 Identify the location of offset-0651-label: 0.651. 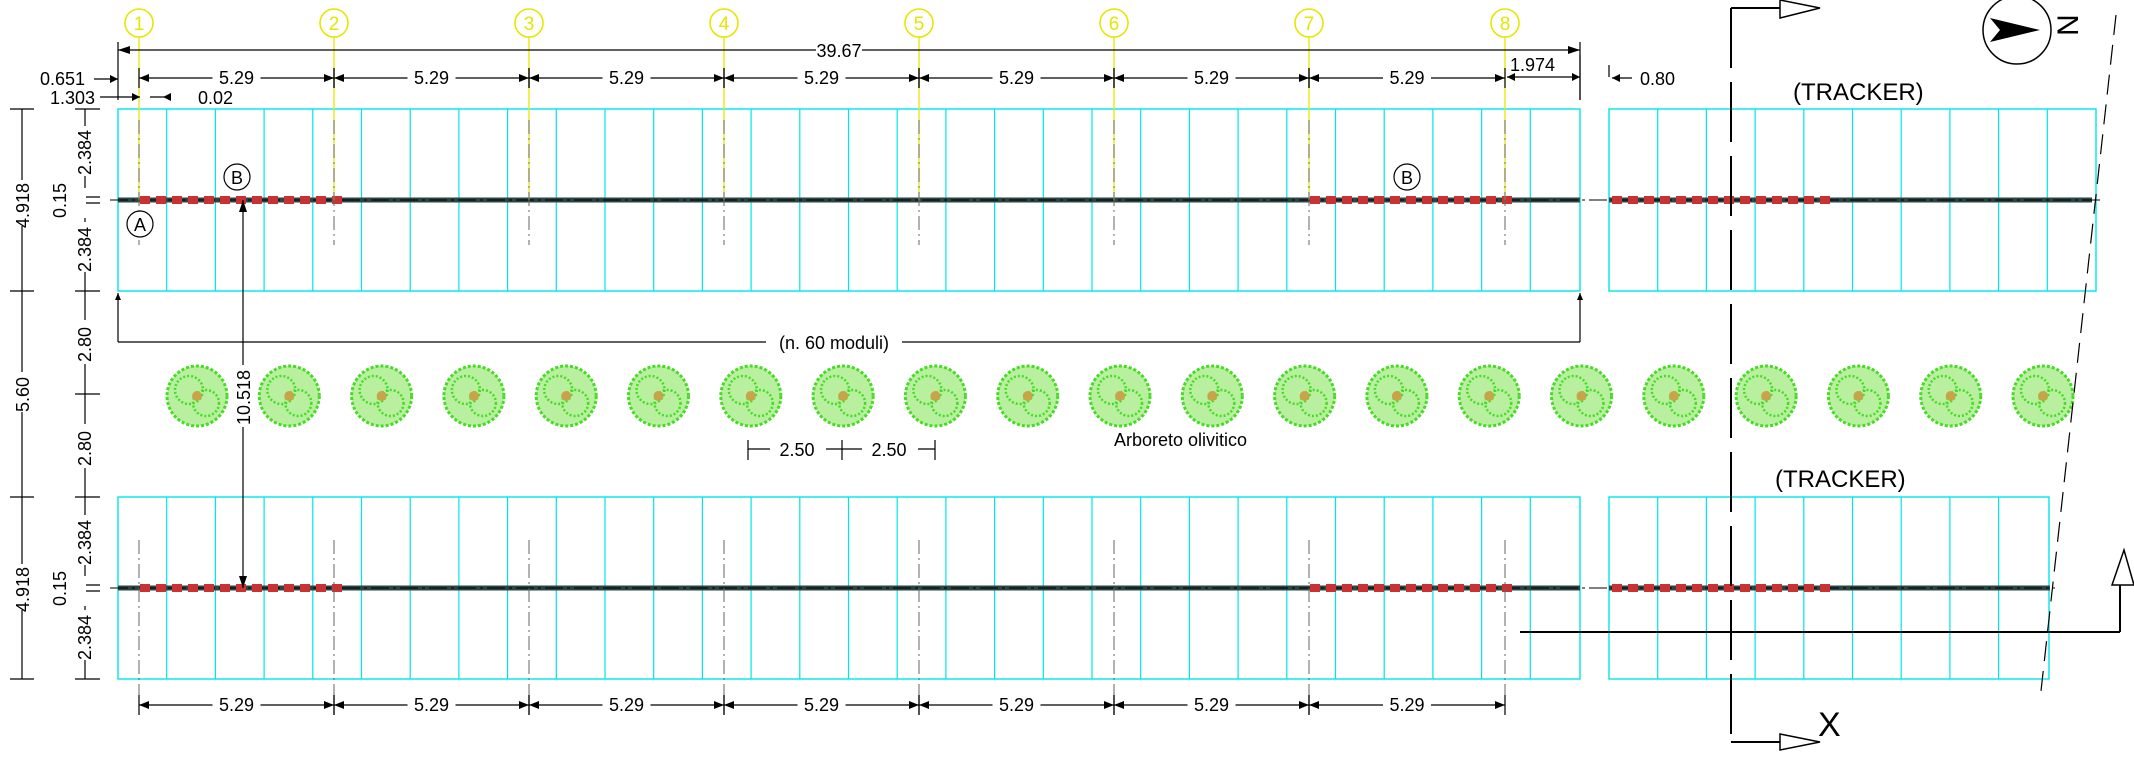
(62, 79).